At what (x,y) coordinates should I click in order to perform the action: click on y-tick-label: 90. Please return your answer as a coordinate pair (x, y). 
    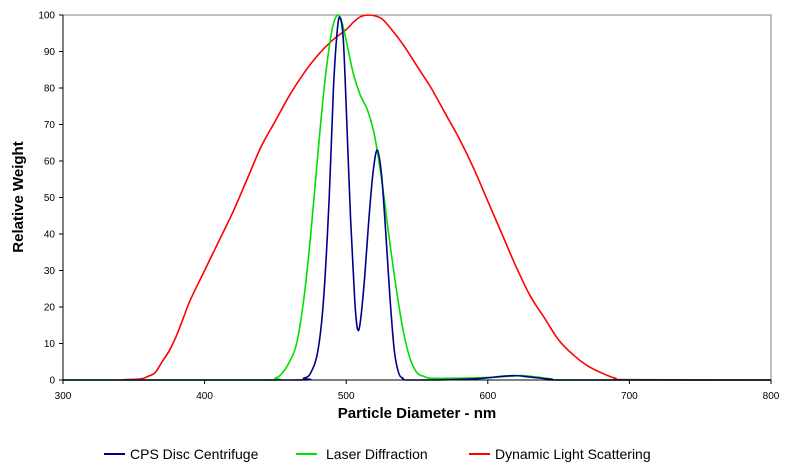
    Looking at the image, I should click on (50, 52).